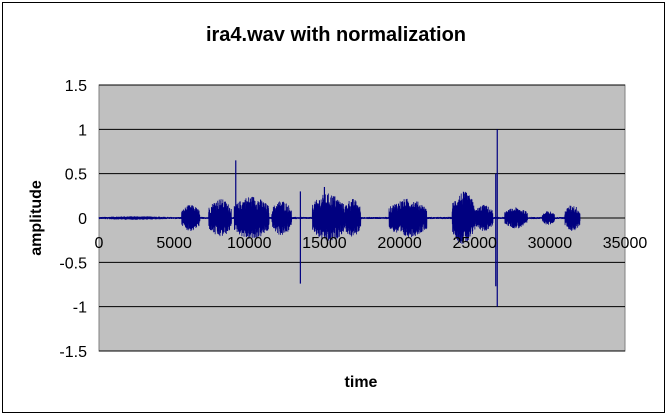 The image size is (669, 419). Describe the element at coordinates (550, 243) in the screenshot. I see `x-tick-label: 30000` at that location.